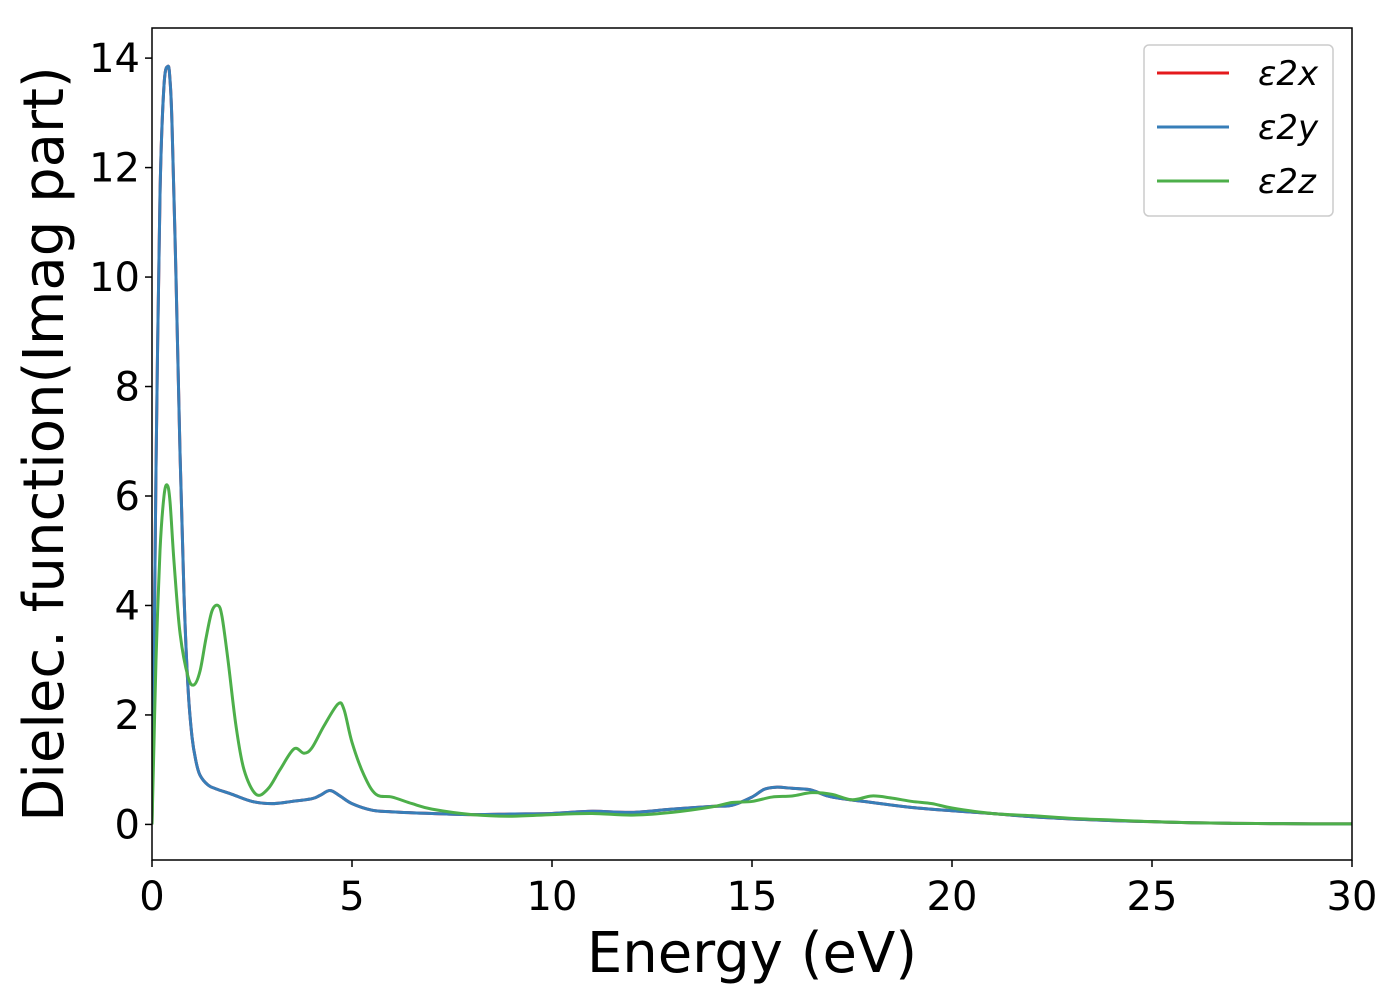 The height and width of the screenshot is (1000, 1400). What do you see at coordinates (127, 825) in the screenshot?
I see `y-tick-label-0: 0` at bounding box center [127, 825].